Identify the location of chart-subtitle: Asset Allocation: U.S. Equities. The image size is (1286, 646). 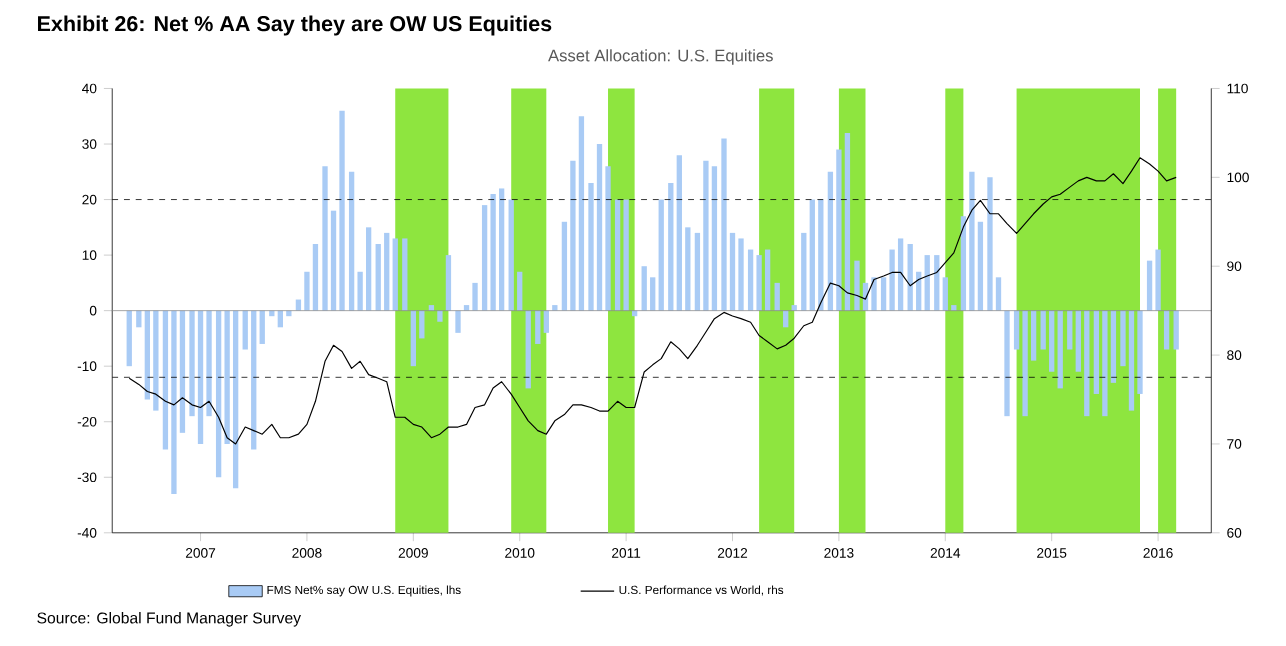
(660, 56).